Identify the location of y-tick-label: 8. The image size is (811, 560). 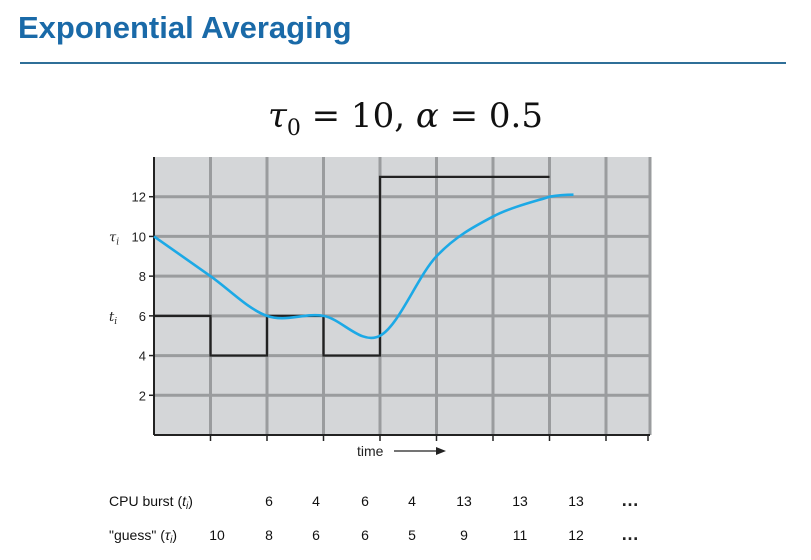
(142, 276).